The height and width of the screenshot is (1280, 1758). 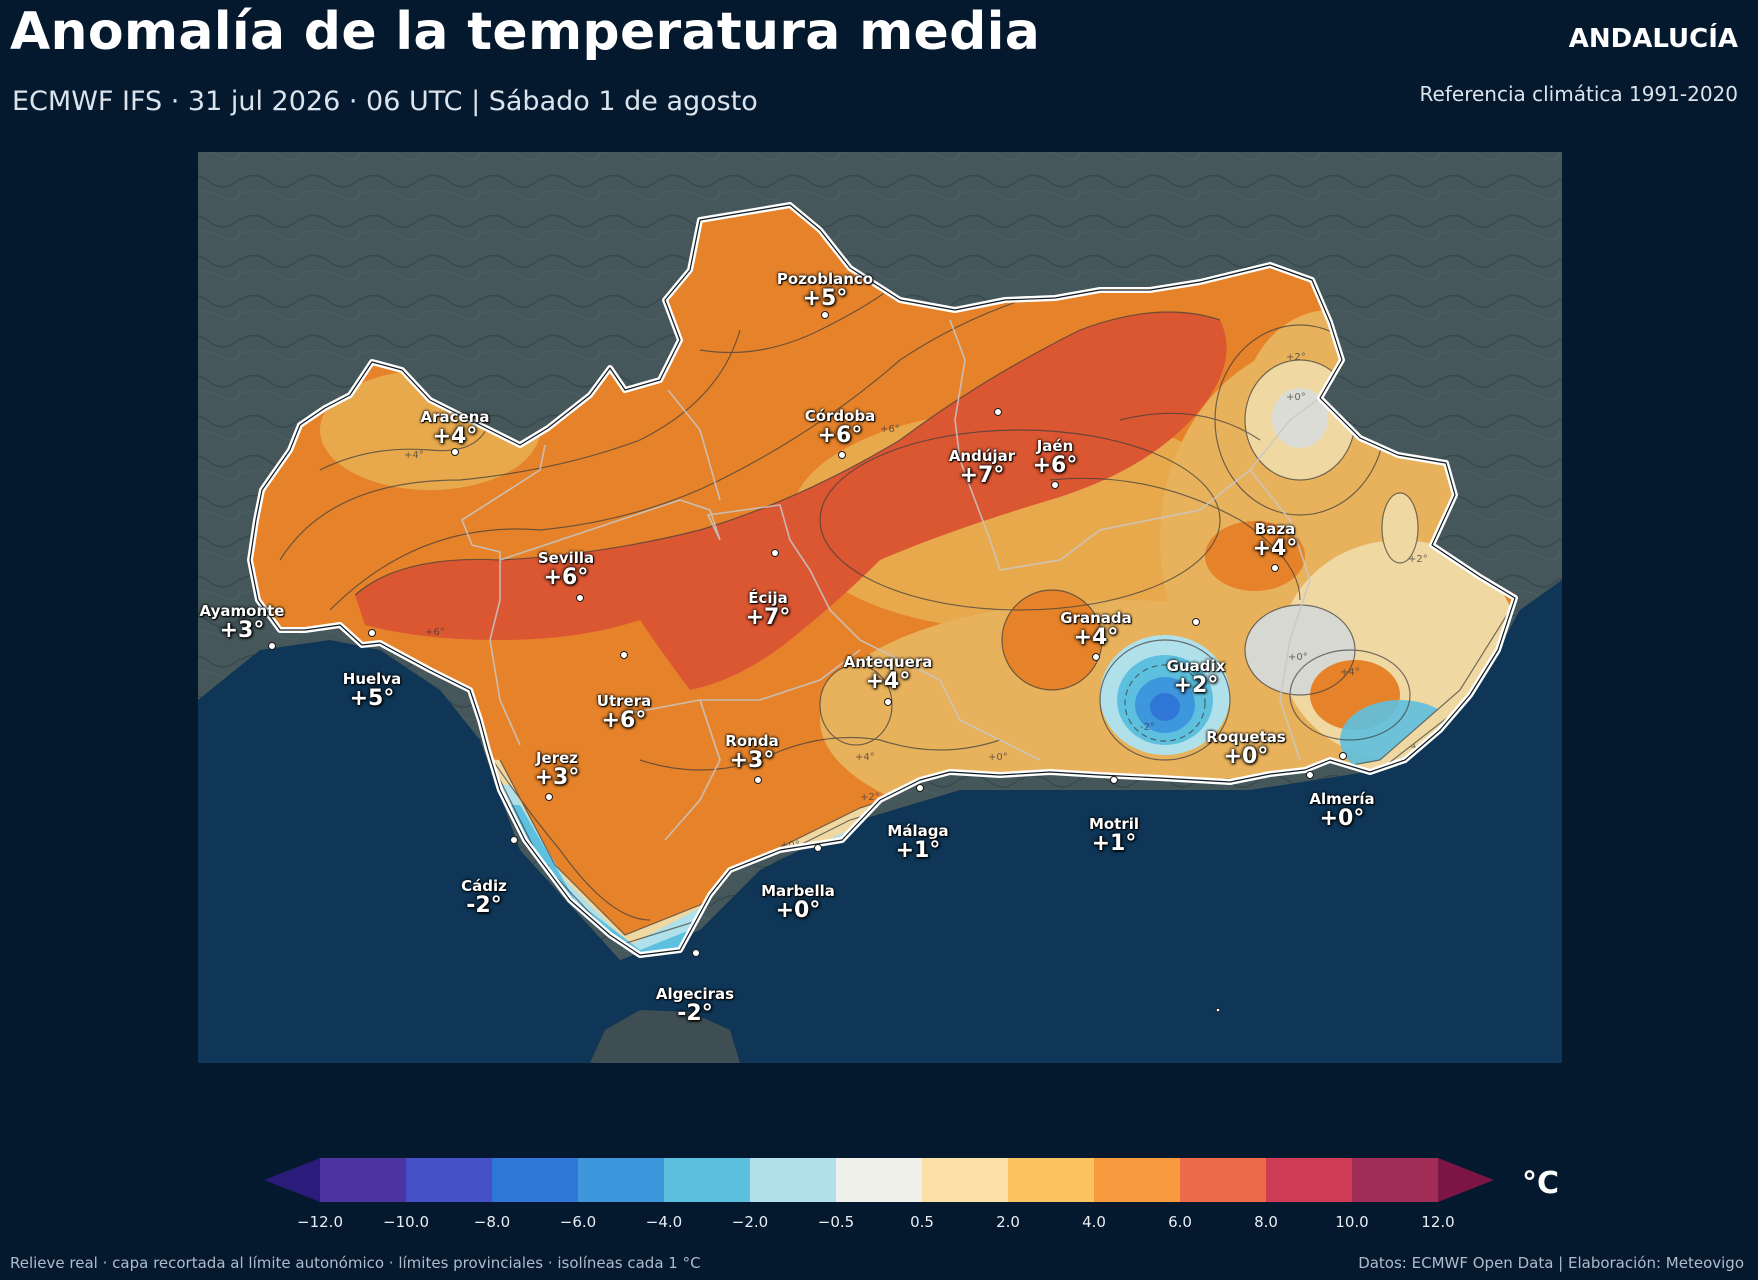 I want to click on colorbar-tick-label: 4.0, so click(x=1094, y=1222).